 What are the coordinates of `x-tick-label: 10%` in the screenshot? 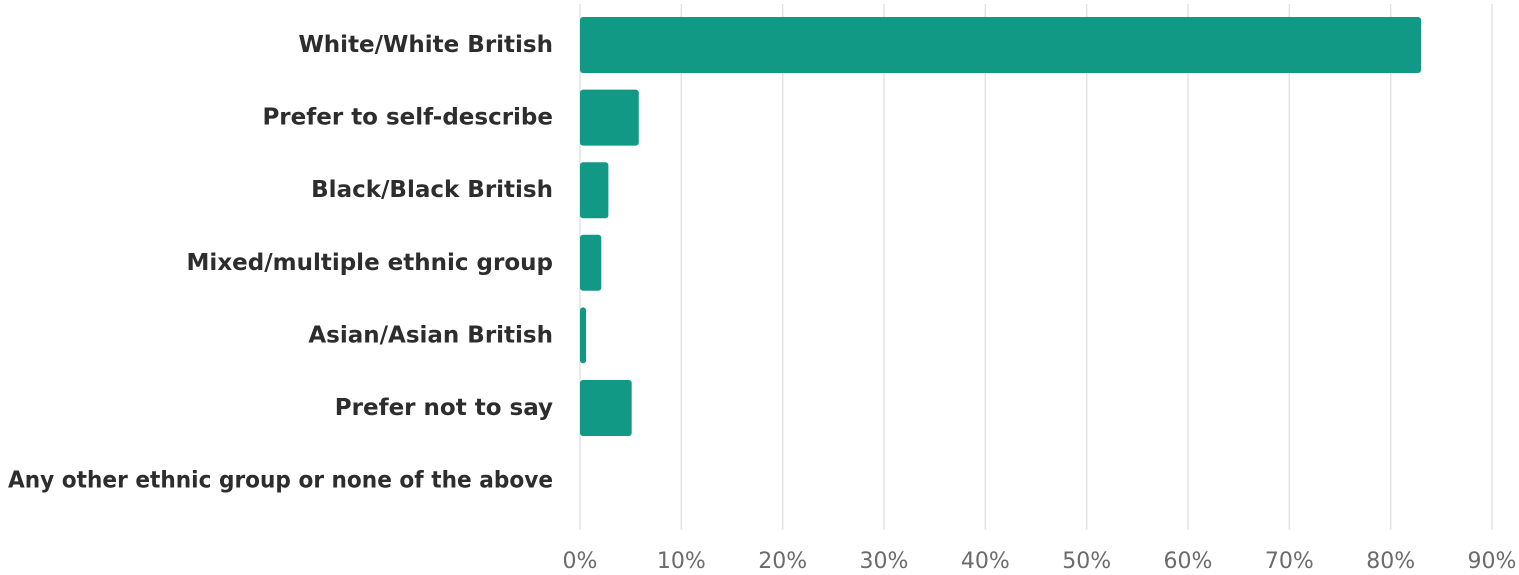 It's located at (681, 561).